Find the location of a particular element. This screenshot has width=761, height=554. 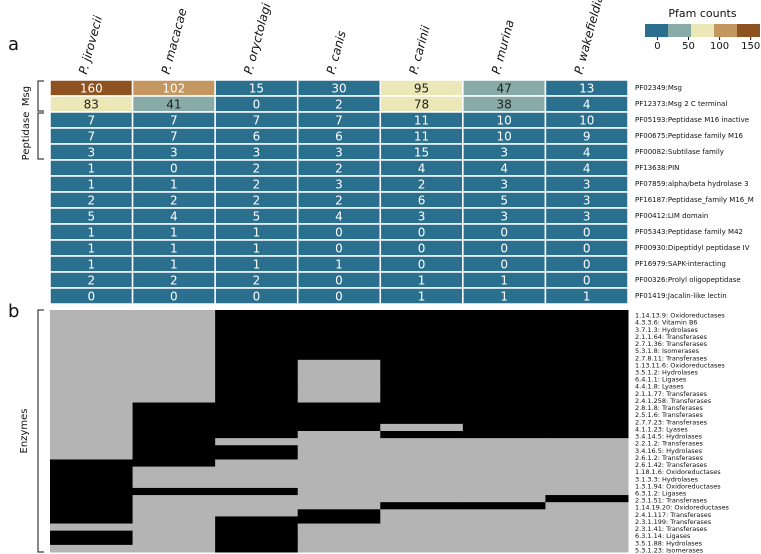

row-label: PF16979:SAPK-interacting is located at coordinates (680, 264).